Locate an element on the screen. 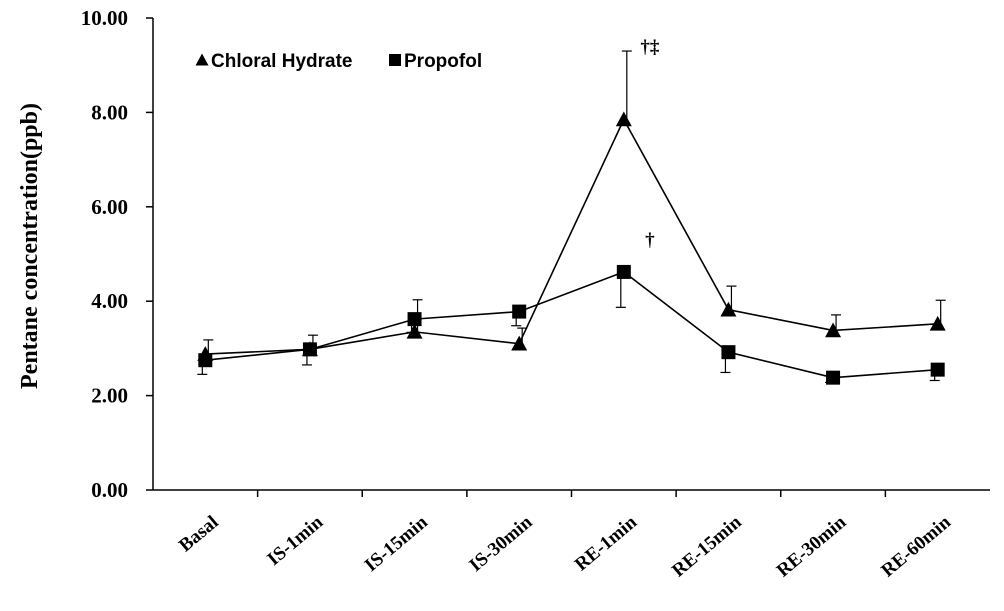 This screenshot has width=1004, height=611. x-tick-label: IS-15min is located at coordinates (396, 543).